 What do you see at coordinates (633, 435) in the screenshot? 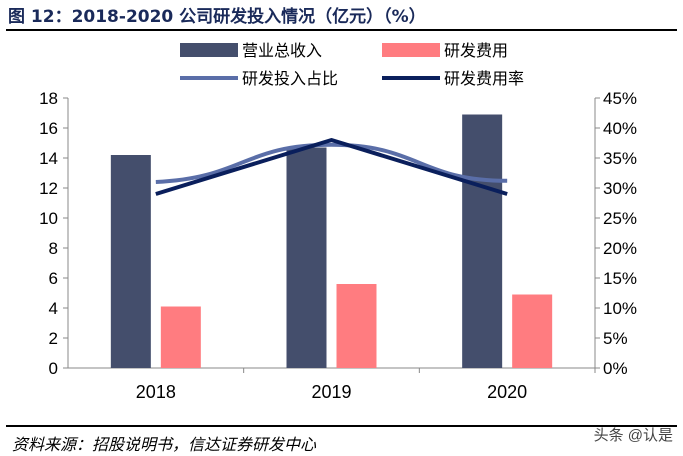
I see `watermark: 头条 @认是` at bounding box center [633, 435].